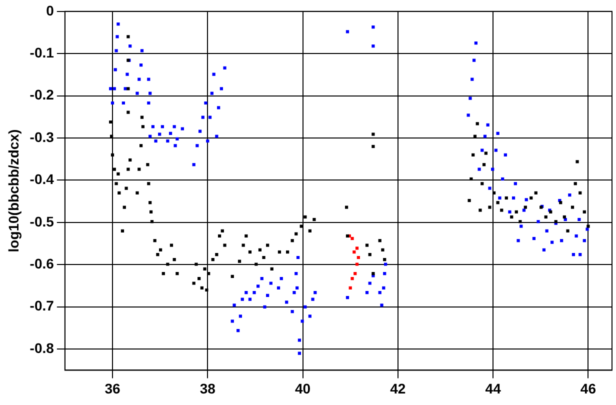 The width and height of the screenshot is (616, 405). I want to click on y-tick-label: -0.4, so click(42, 179).